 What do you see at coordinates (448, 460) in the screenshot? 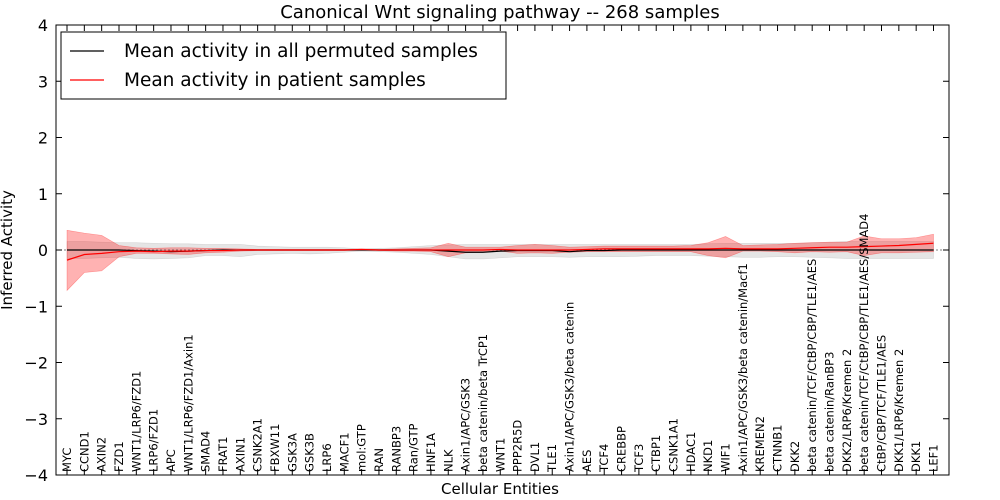
I see `x-category-label: NLK` at bounding box center [448, 460].